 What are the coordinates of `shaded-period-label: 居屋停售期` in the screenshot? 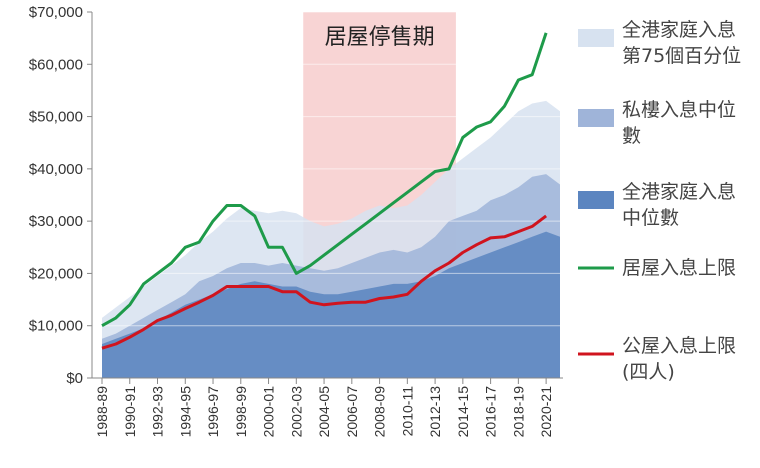 It's located at (380, 37).